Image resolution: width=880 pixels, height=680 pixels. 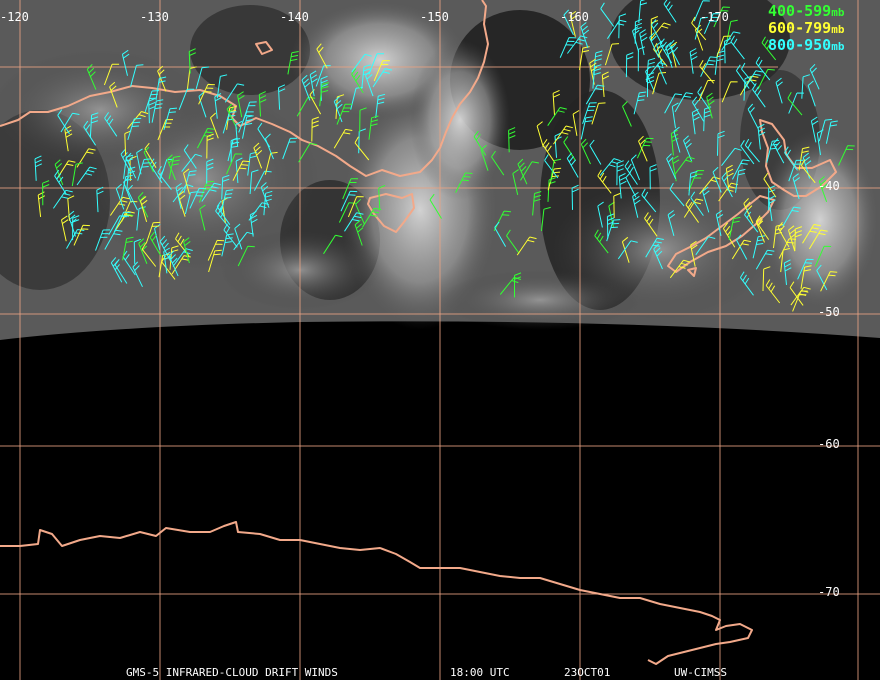 I want to click on new-zealand-south-island, so click(x=721, y=234).